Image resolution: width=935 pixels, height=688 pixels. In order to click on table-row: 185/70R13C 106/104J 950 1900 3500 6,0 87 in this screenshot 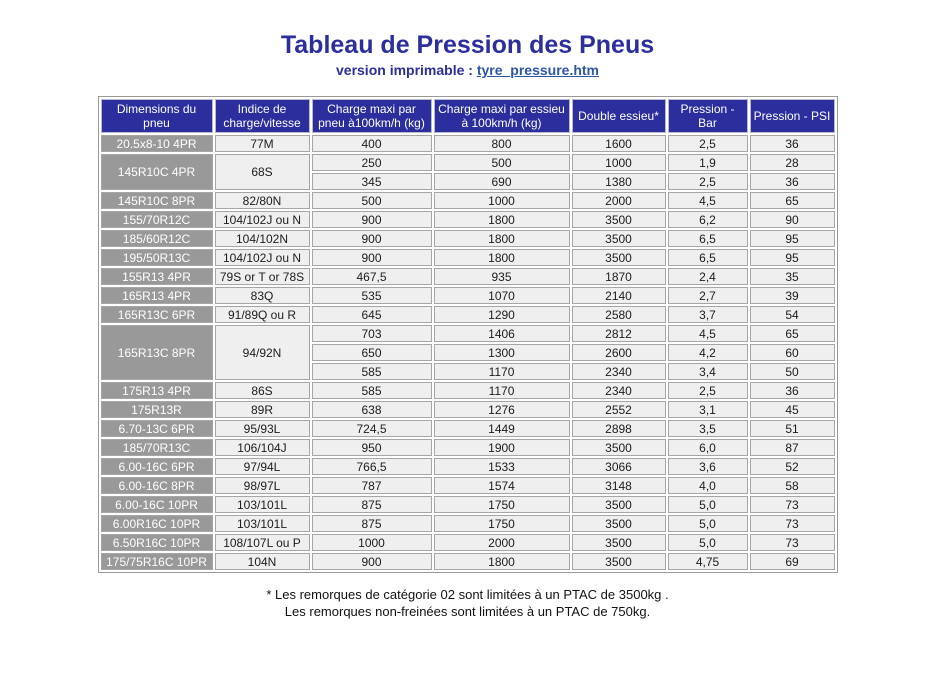, I will do `click(467, 447)`.